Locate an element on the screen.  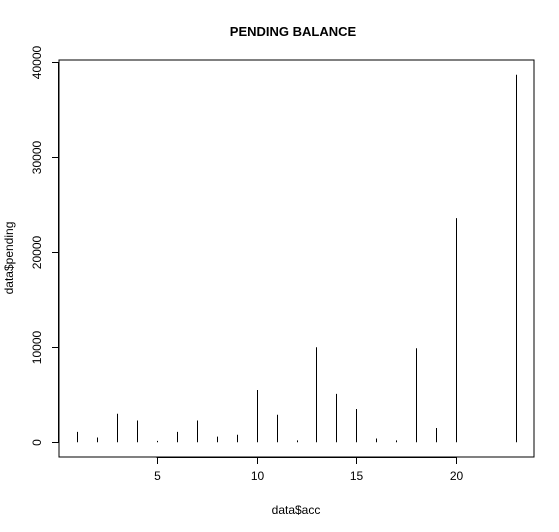
x-tick-label-10: 10 is located at coordinates (258, 476).